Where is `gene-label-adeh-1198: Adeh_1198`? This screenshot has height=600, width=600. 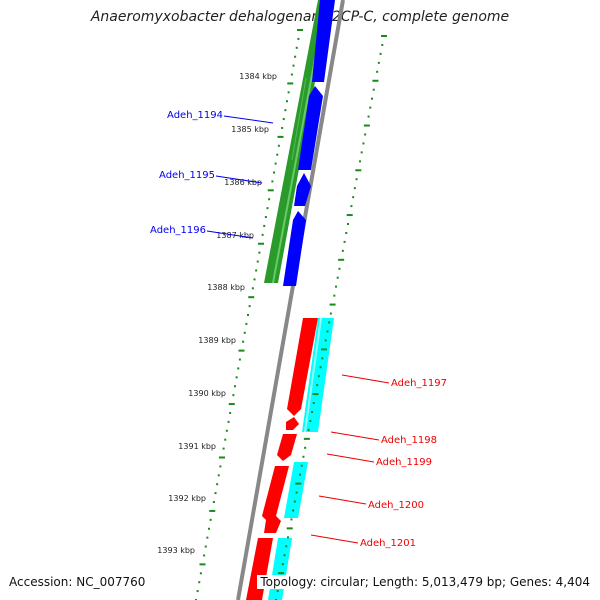
gene-label-adeh-1198: Adeh_1198 is located at coordinates (409, 440).